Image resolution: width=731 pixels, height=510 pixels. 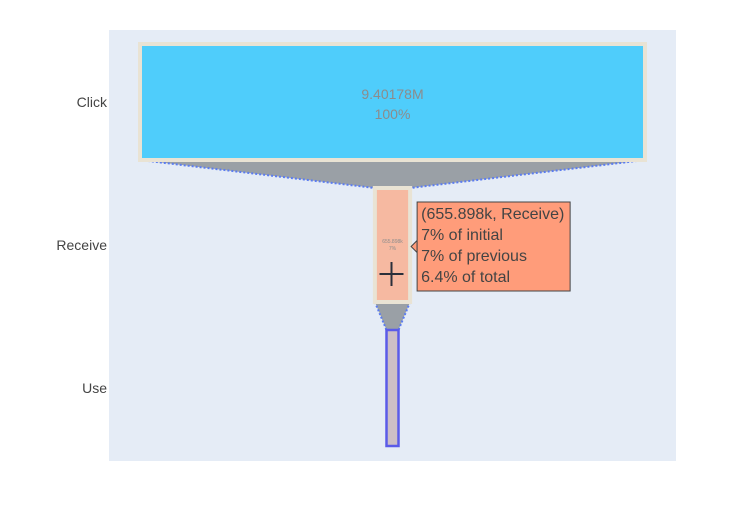 What do you see at coordinates (465, 277) in the screenshot?
I see `tooltip-line: 6.4% of total` at bounding box center [465, 277].